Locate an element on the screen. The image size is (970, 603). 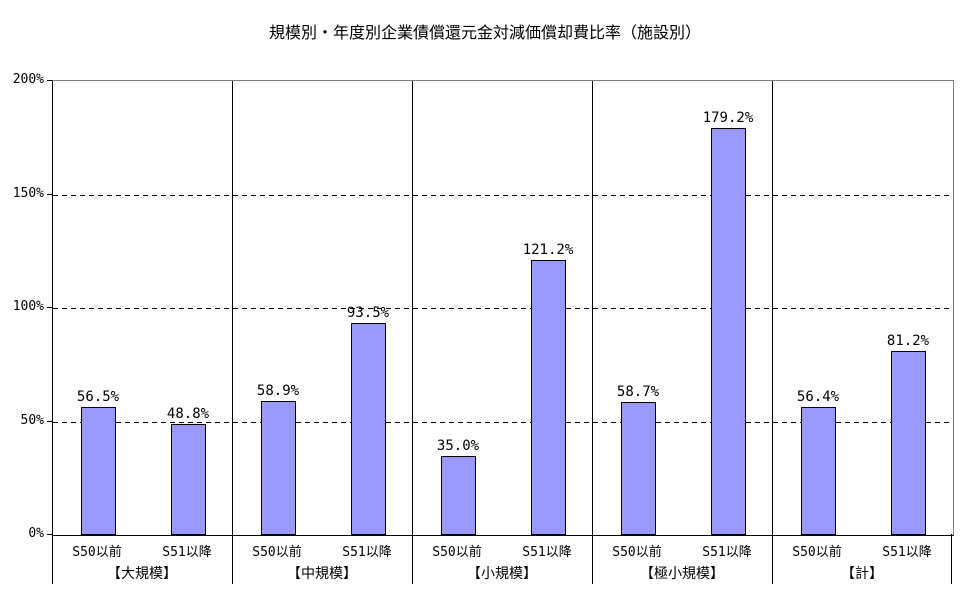
bar-【中規模】-S51以降 is located at coordinates (368, 428).